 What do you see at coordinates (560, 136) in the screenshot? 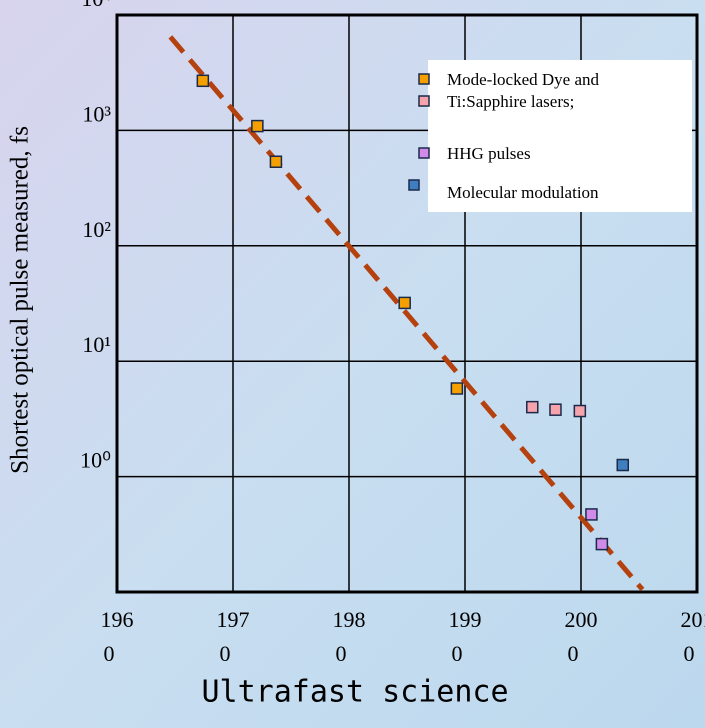
I see `legend-box` at bounding box center [560, 136].